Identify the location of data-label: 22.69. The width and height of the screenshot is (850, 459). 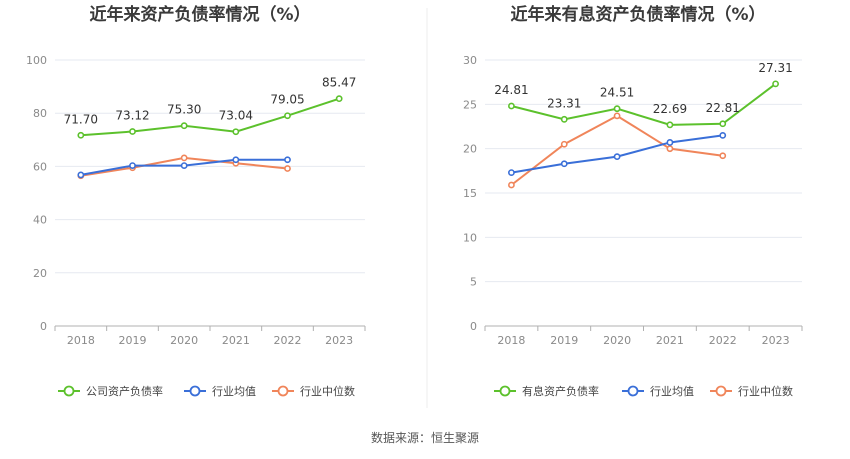
(670, 109).